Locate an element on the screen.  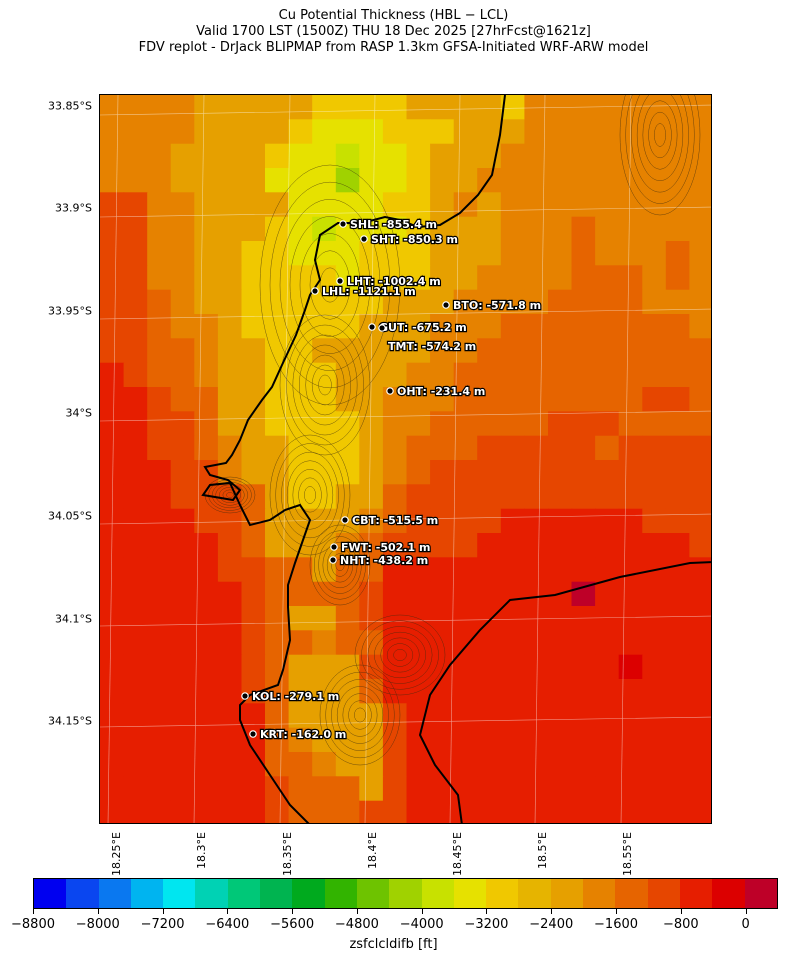
station-lhl-label: LHL: -1121.1 m is located at coordinates (369, 291).